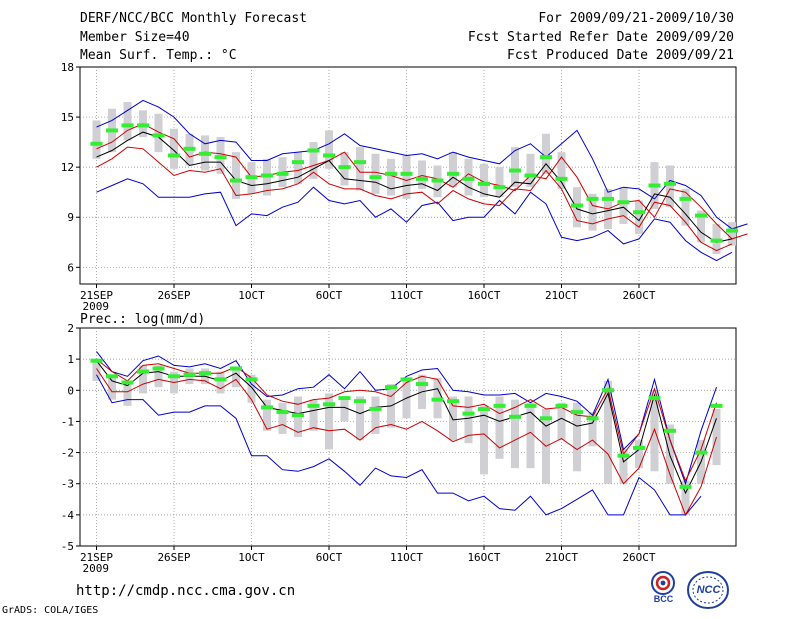 The width and height of the screenshot is (800, 619). Describe the element at coordinates (70, 267) in the screenshot. I see `temp-y-tick-label: 6` at that location.